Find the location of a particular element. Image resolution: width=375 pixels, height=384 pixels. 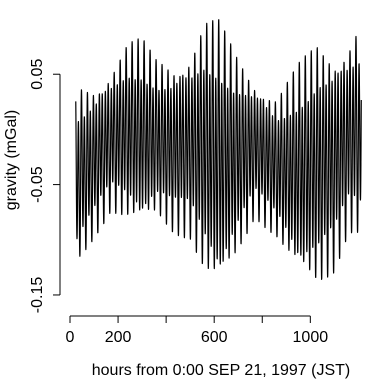

y-tick-label-0: -0.15 is located at coordinates (37, 295).